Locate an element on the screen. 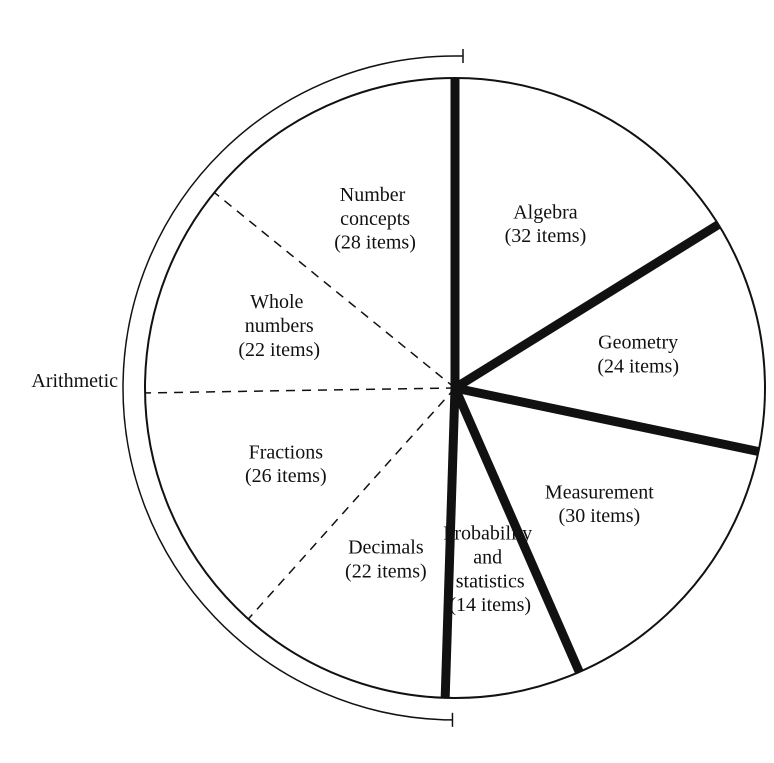 This screenshot has width=774, height=763. slice-label: Whole numbers is located at coordinates (279, 314).